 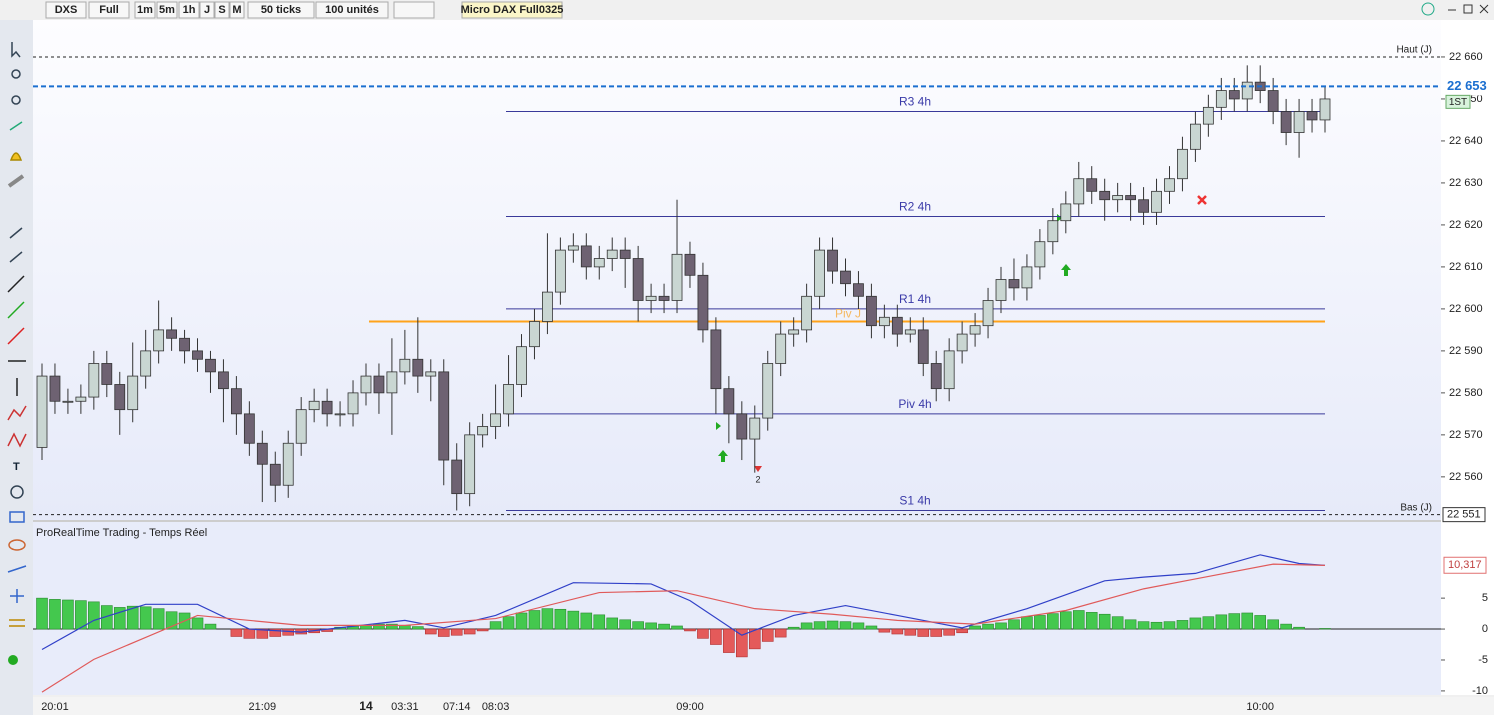 I want to click on y-tick-label: 5, so click(x=1485, y=598).